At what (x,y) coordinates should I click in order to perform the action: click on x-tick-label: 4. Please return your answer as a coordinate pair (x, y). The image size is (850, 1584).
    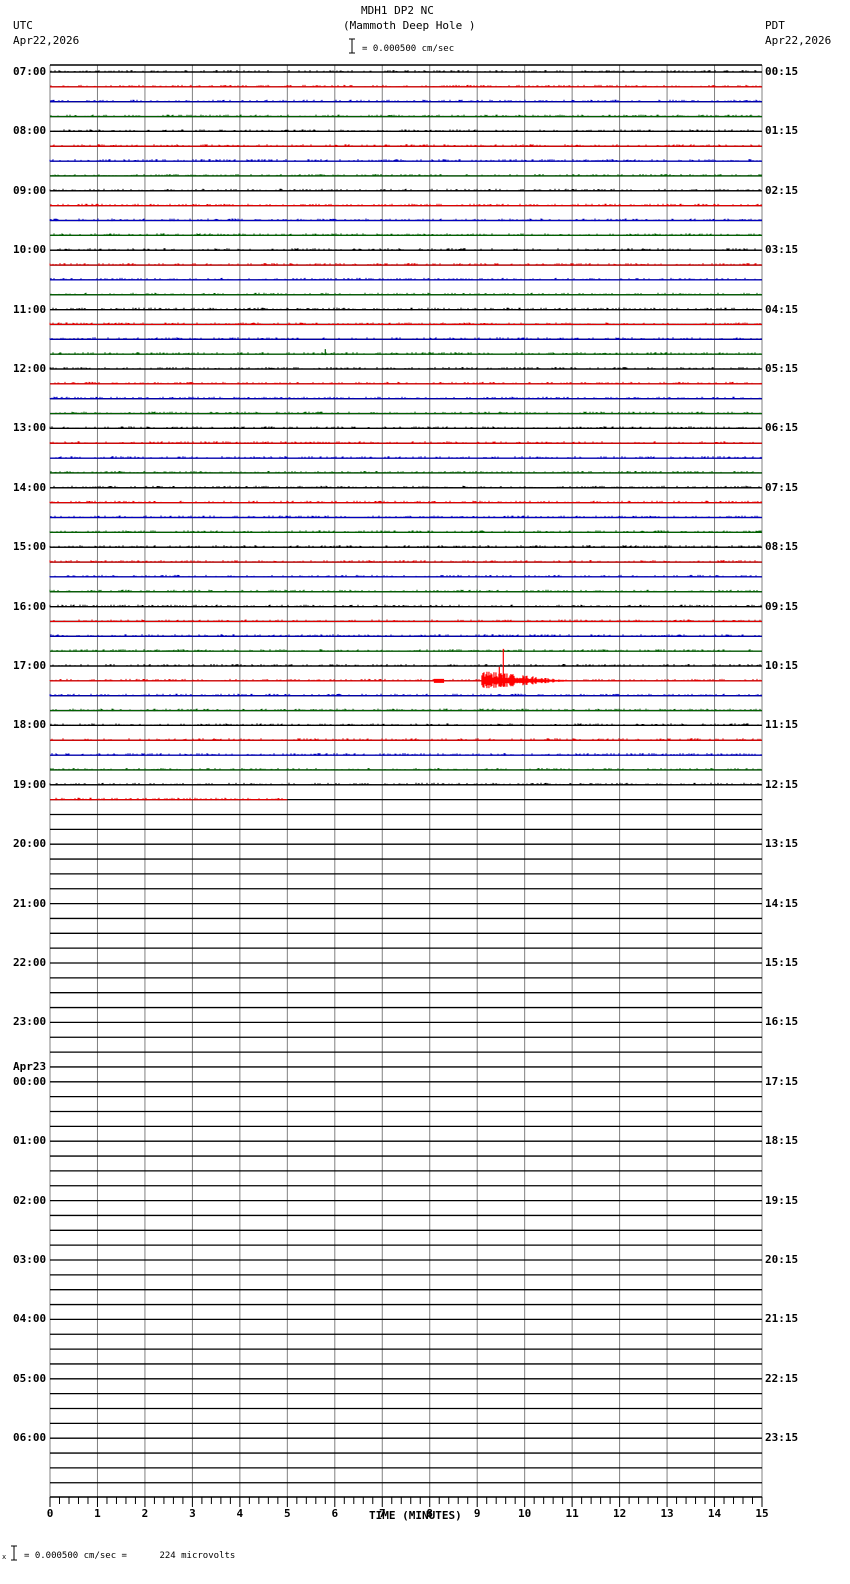
    Looking at the image, I should click on (240, 1513).